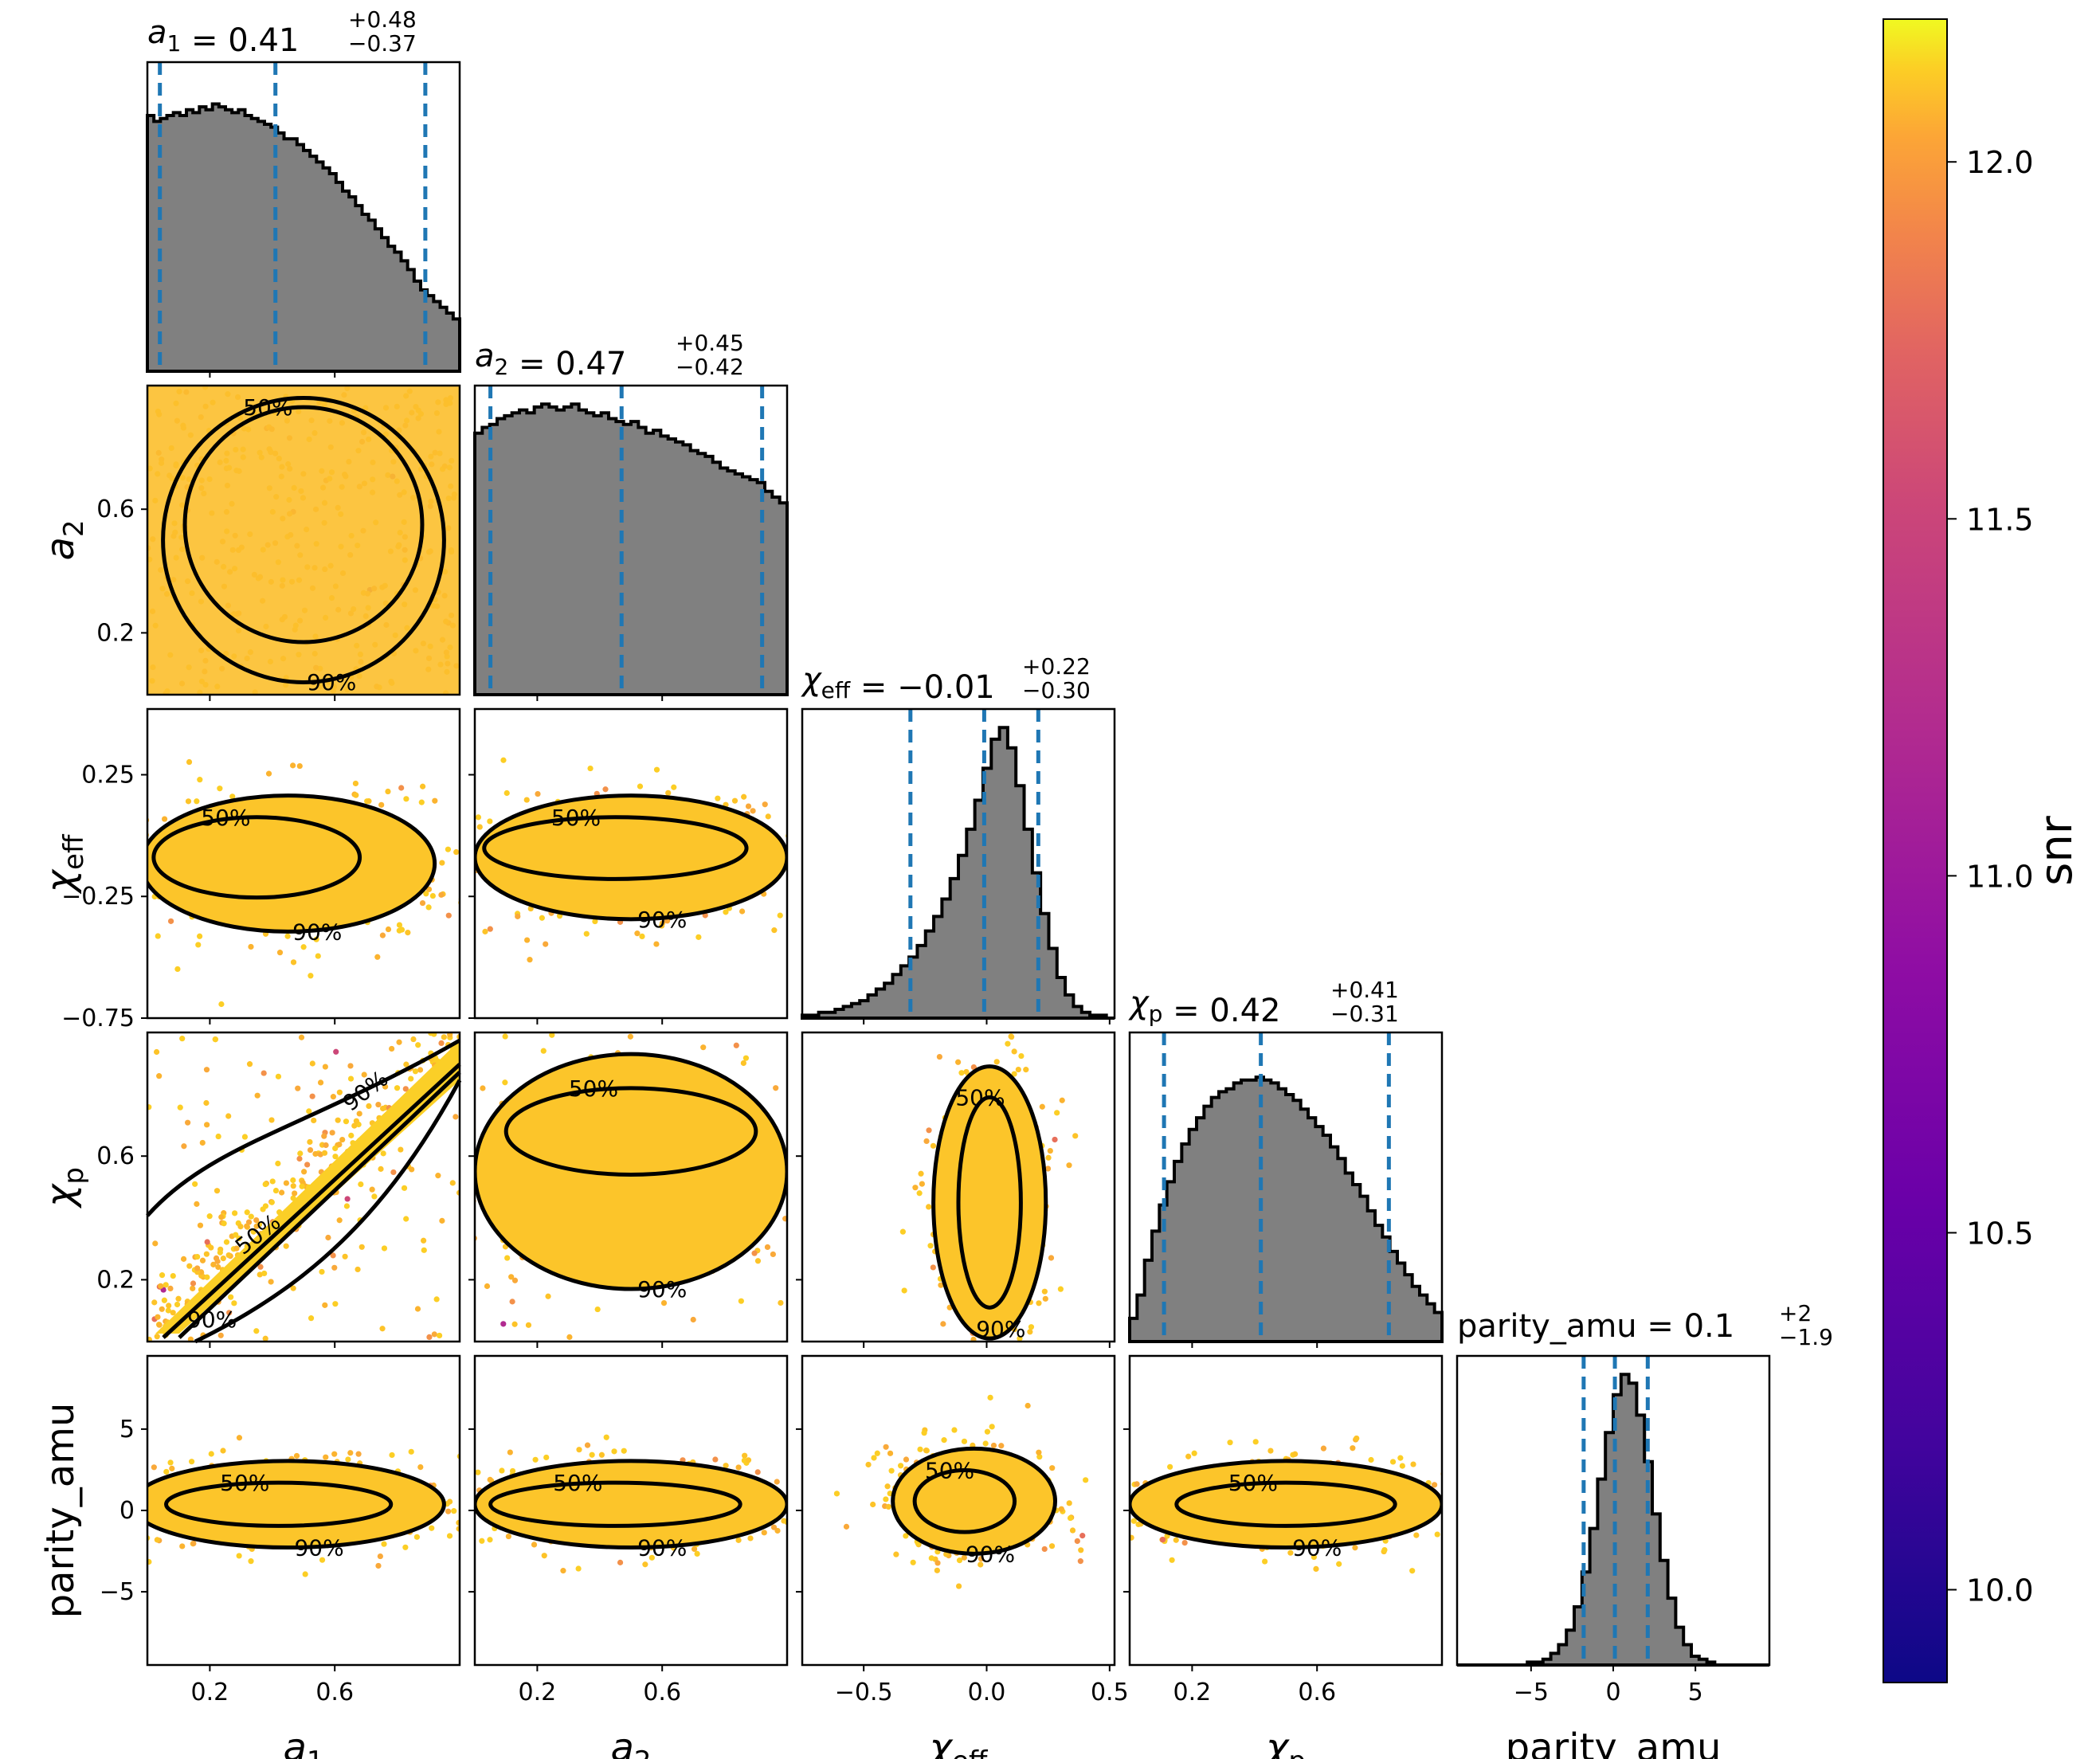  What do you see at coordinates (631, 513) in the screenshot?
I see `hist-panel-a2: a2 = 0.47 +0.45−0.42` at bounding box center [631, 513].